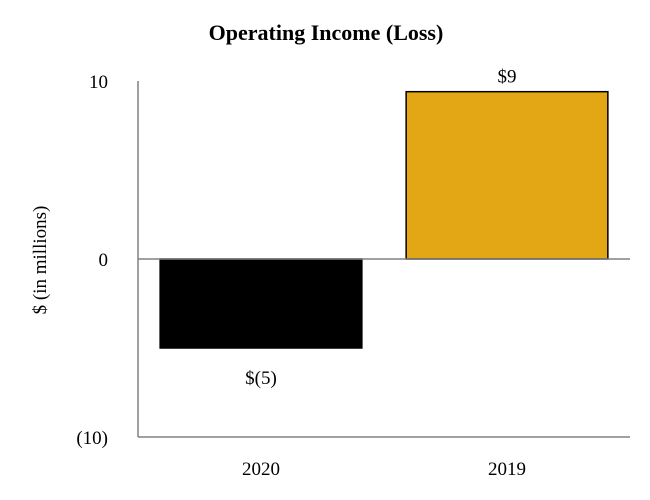 This screenshot has height=500, width=650. Describe the element at coordinates (261, 378) in the screenshot. I see `data-label-2020: $(5)` at that location.